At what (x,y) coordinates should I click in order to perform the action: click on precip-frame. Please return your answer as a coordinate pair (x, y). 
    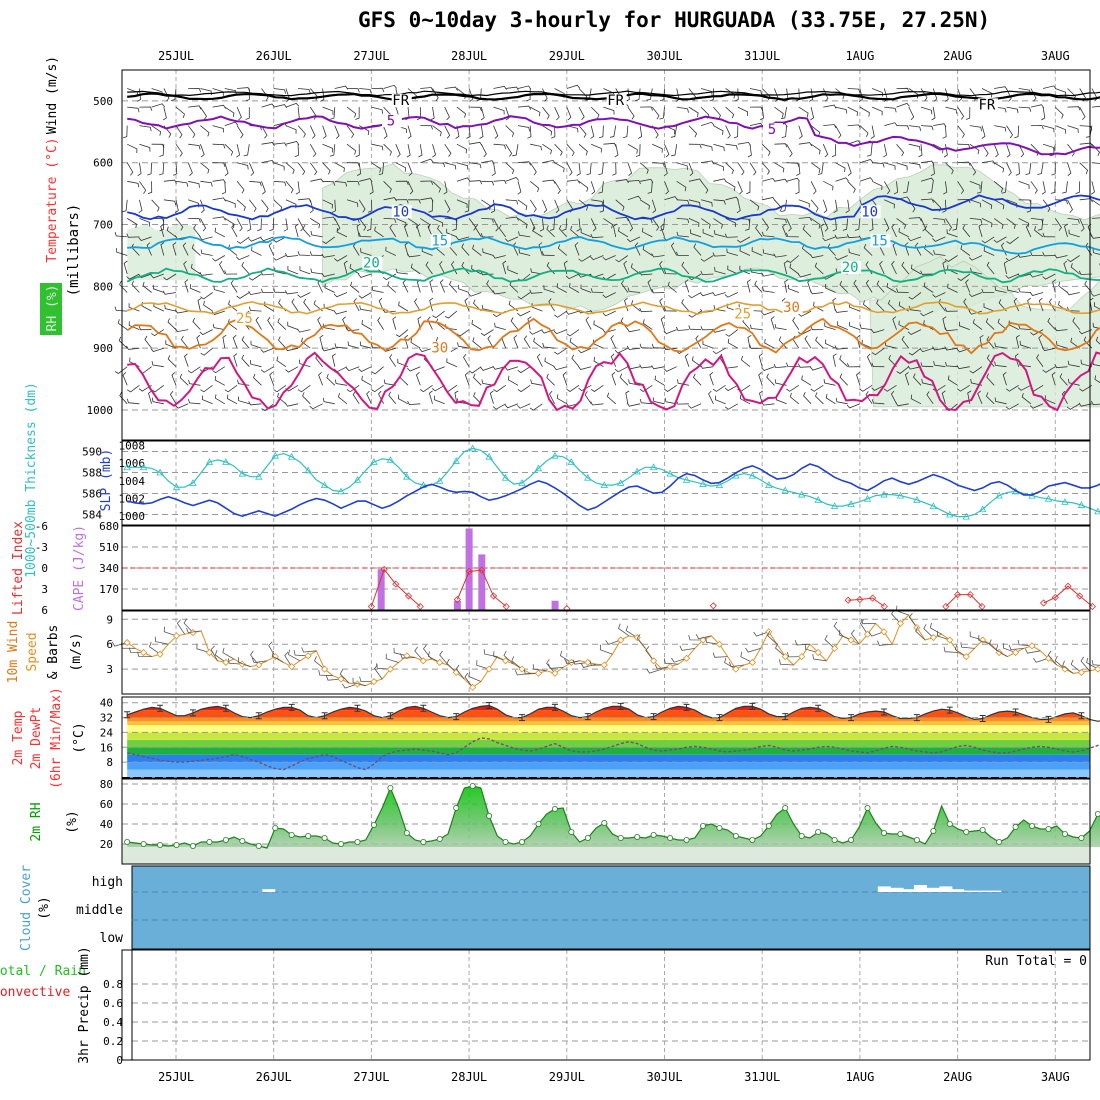
    Looking at the image, I should click on (606, 1005).